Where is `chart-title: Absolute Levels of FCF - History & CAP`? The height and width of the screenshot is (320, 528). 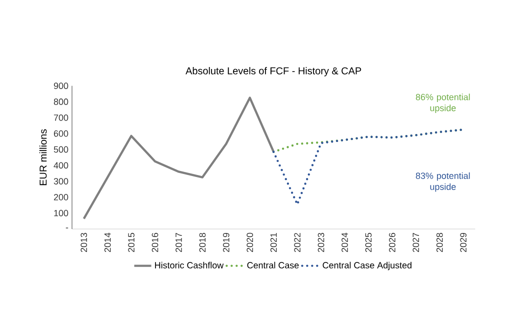
chart-title: Absolute Levels of FCF - History & CAP is located at coordinates (274, 71).